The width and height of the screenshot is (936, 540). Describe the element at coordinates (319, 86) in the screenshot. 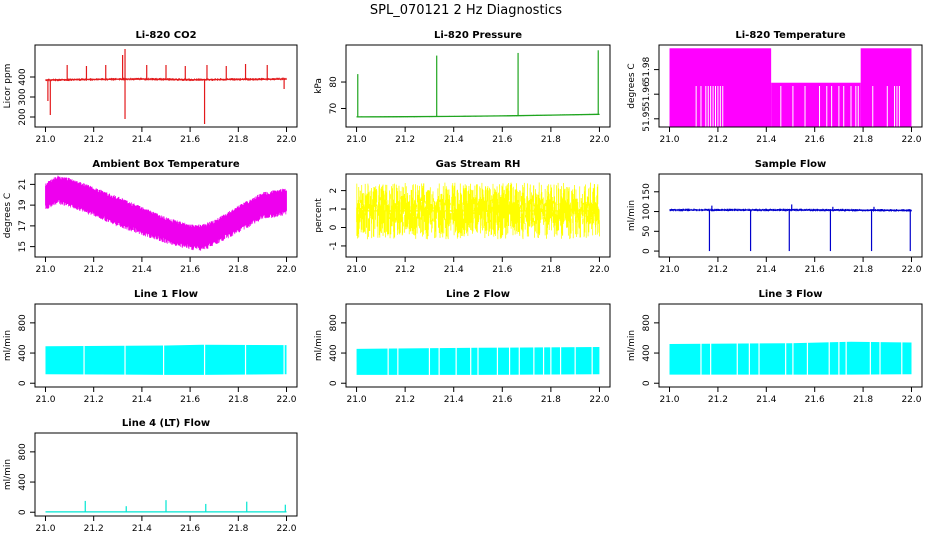

I see `y-axis-label: kPa` at that location.